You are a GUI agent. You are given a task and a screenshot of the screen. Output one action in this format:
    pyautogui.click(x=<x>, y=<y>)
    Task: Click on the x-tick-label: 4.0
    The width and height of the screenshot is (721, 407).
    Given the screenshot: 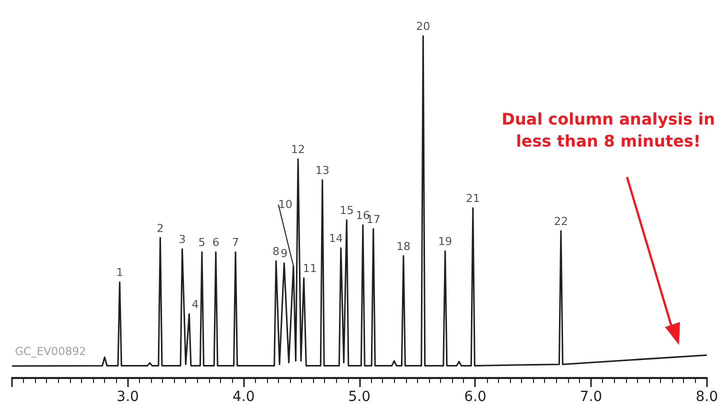 What is the action you would take?
    pyautogui.click(x=243, y=397)
    